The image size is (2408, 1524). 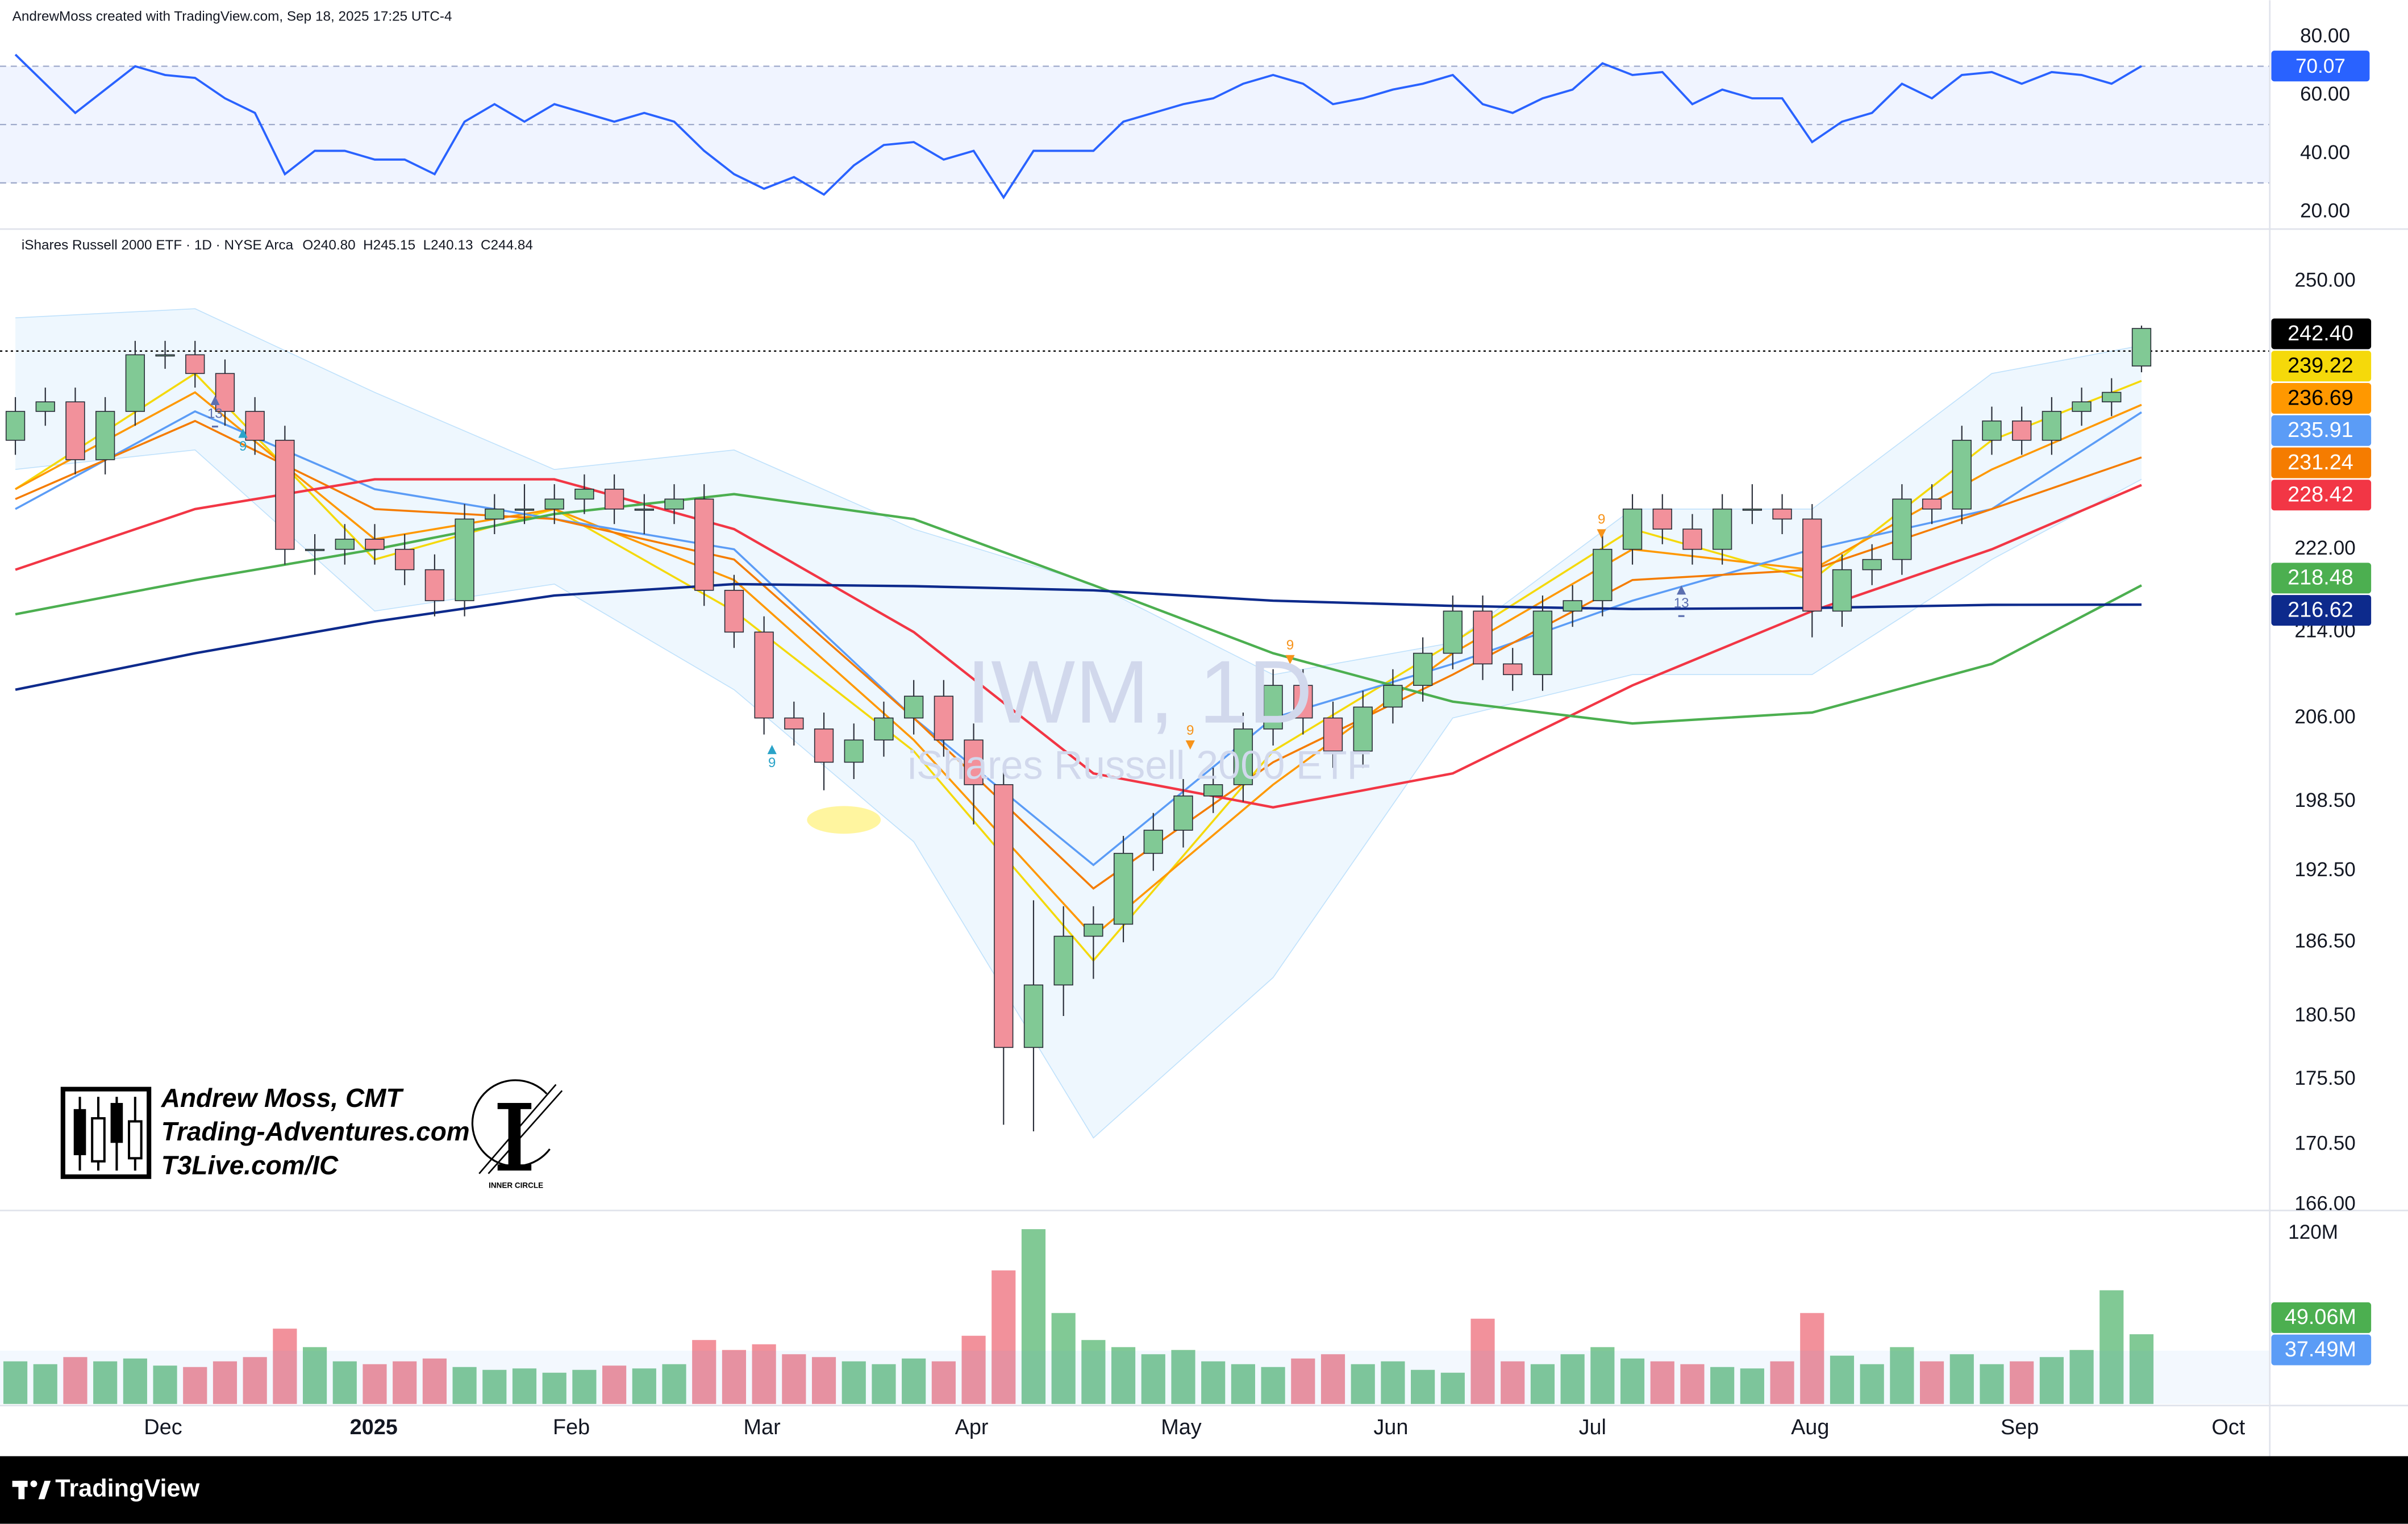 What do you see at coordinates (374, 1427) in the screenshot?
I see `x-tick-label: 2025` at bounding box center [374, 1427].